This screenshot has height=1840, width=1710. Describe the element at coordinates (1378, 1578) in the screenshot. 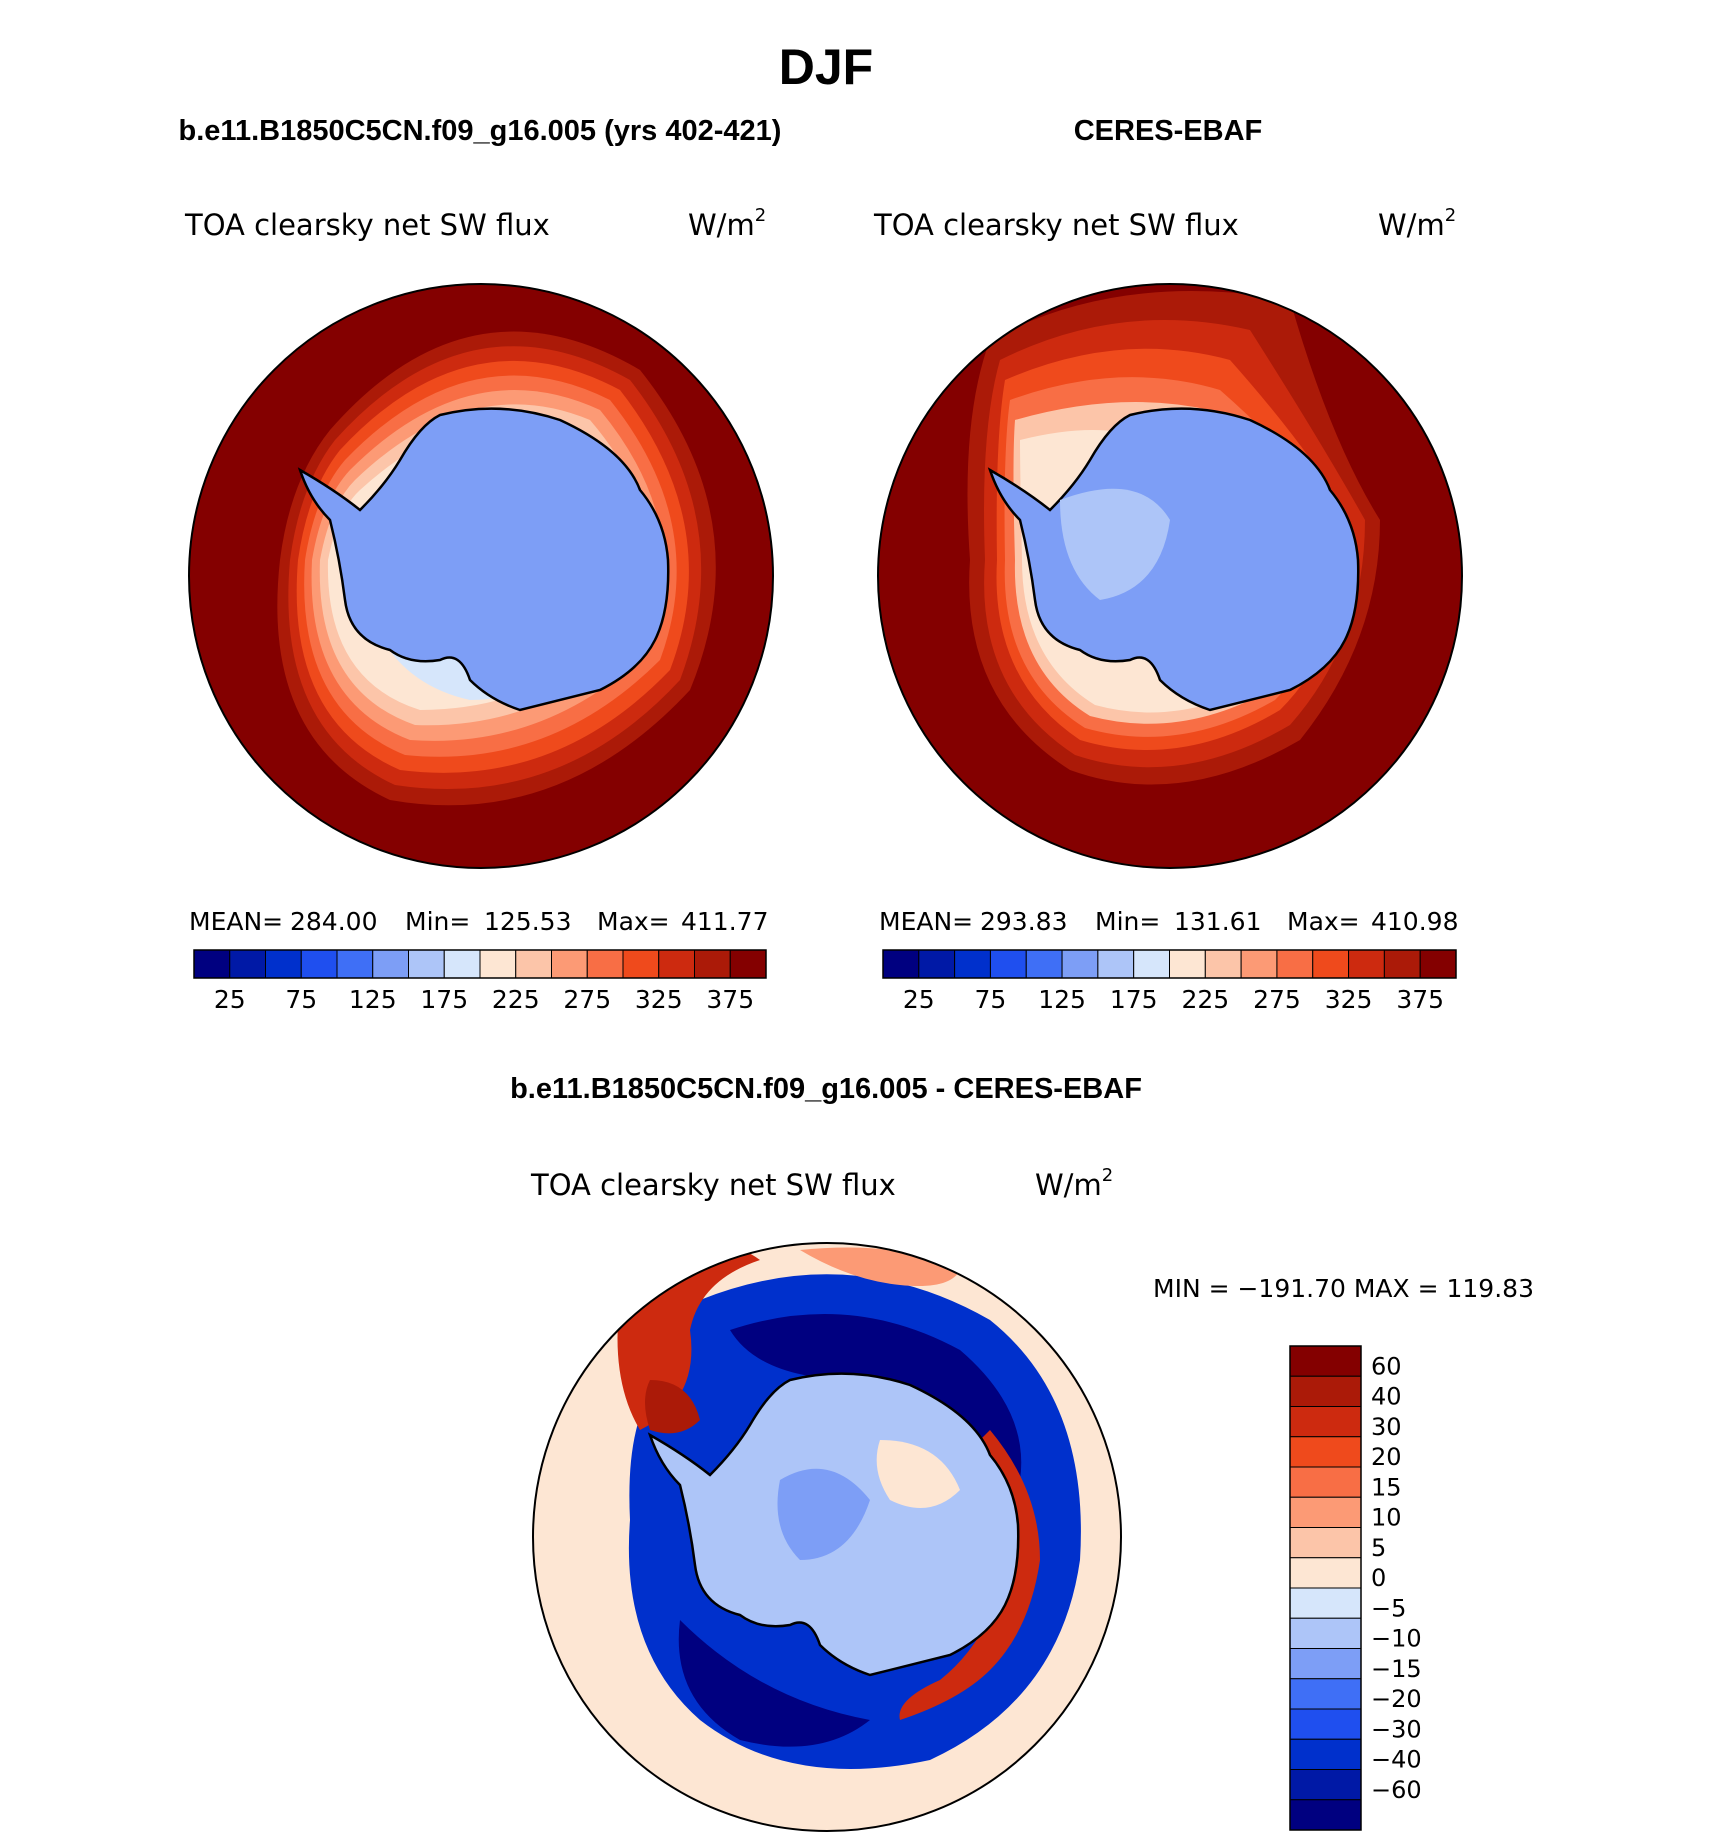

I see `colorbar-tick-label: 0` at that location.